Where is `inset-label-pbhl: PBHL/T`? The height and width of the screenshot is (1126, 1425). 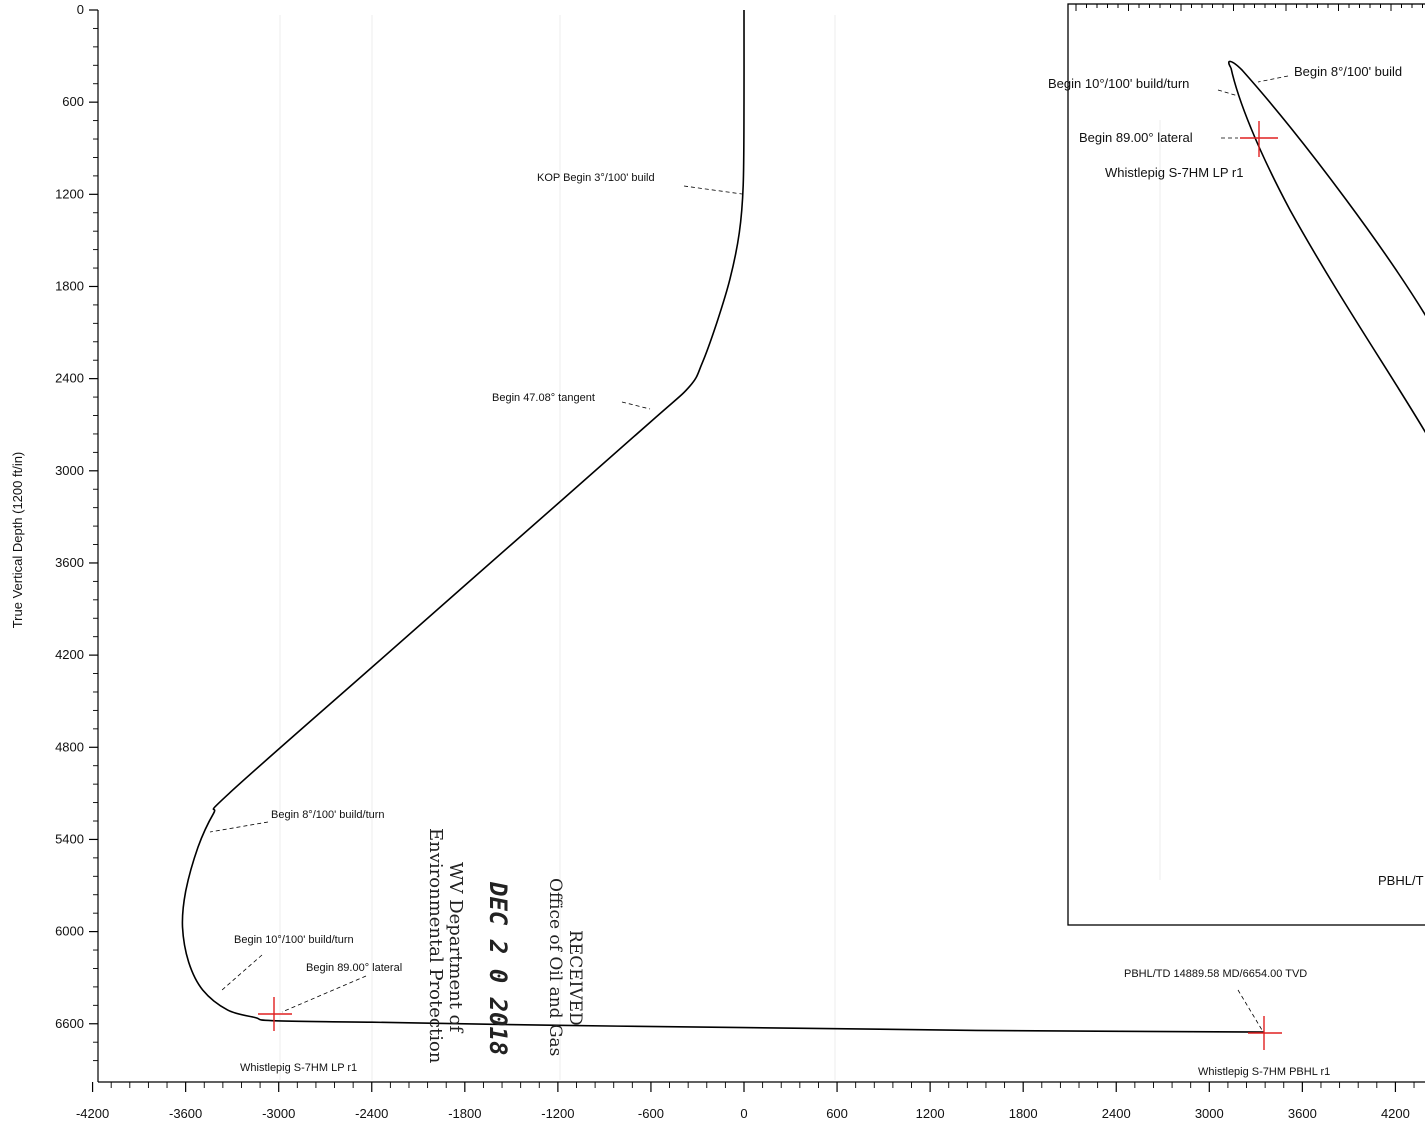
inset-label-pbhl: PBHL/T is located at coordinates (1401, 880).